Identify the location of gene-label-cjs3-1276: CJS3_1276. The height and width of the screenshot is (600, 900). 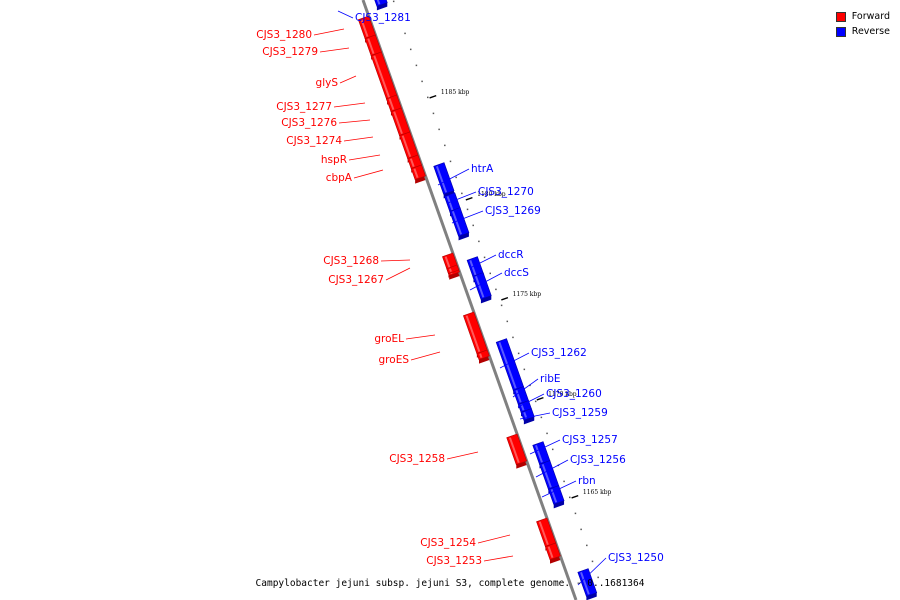
(309, 123).